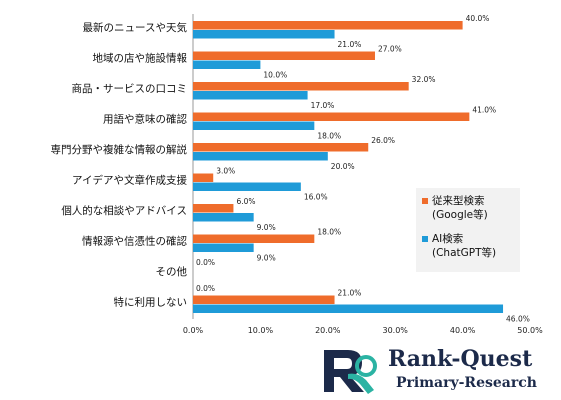 The height and width of the screenshot is (400, 561). Describe the element at coordinates (447, 238) in the screenshot. I see `legend-entry: AI検索` at that location.